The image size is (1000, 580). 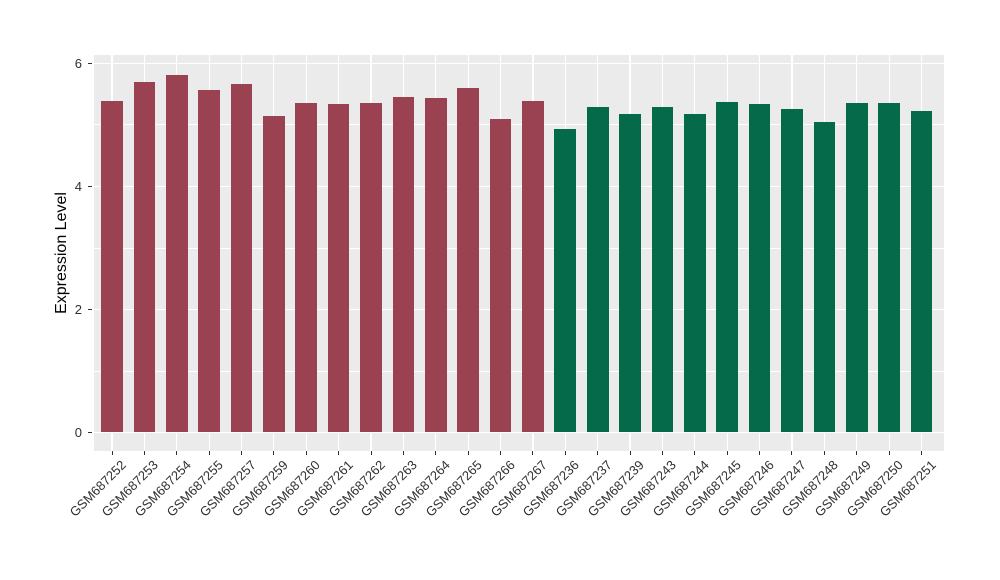 What do you see at coordinates (759, 268) in the screenshot?
I see `bar-GSM687246` at bounding box center [759, 268].